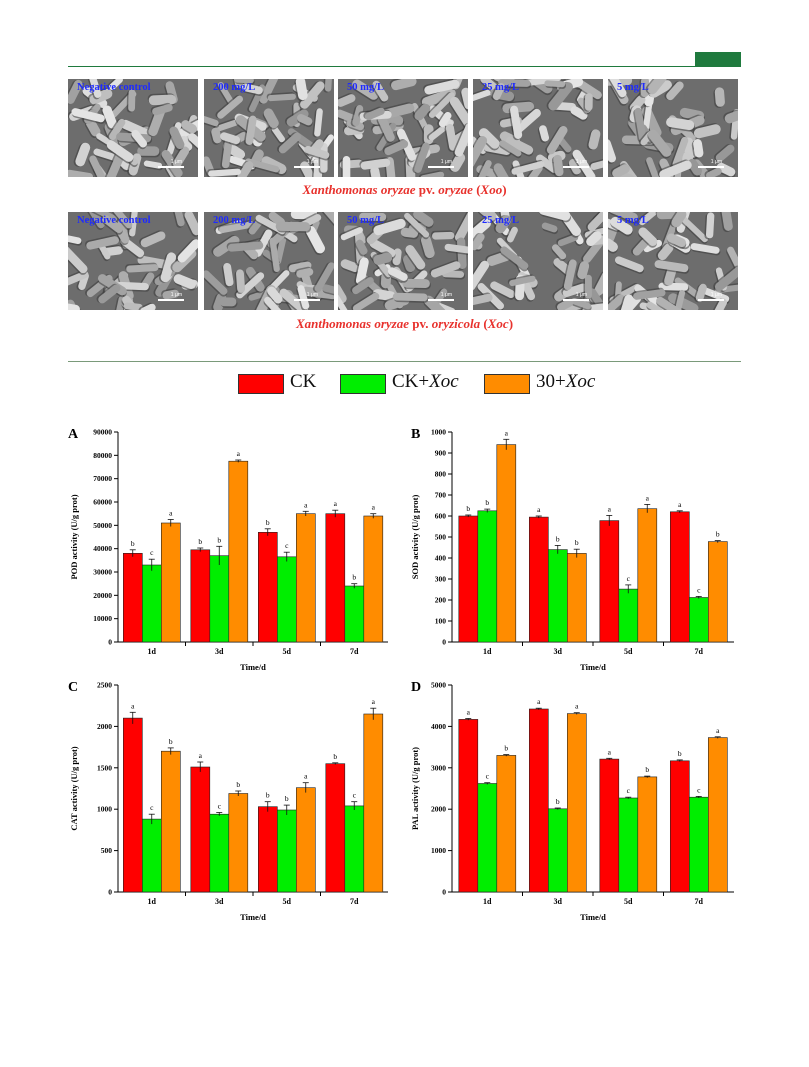  What do you see at coordinates (498, 323) in the screenshot?
I see `caption-fragment: Xoc` at bounding box center [498, 323].